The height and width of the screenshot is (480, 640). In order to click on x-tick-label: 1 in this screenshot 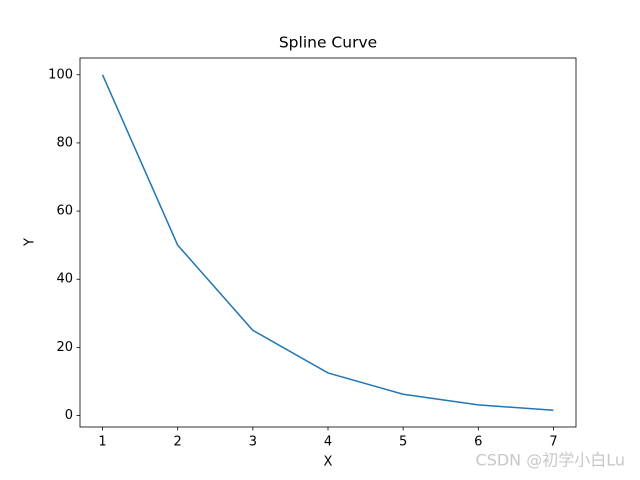, I will do `click(102, 442)`.